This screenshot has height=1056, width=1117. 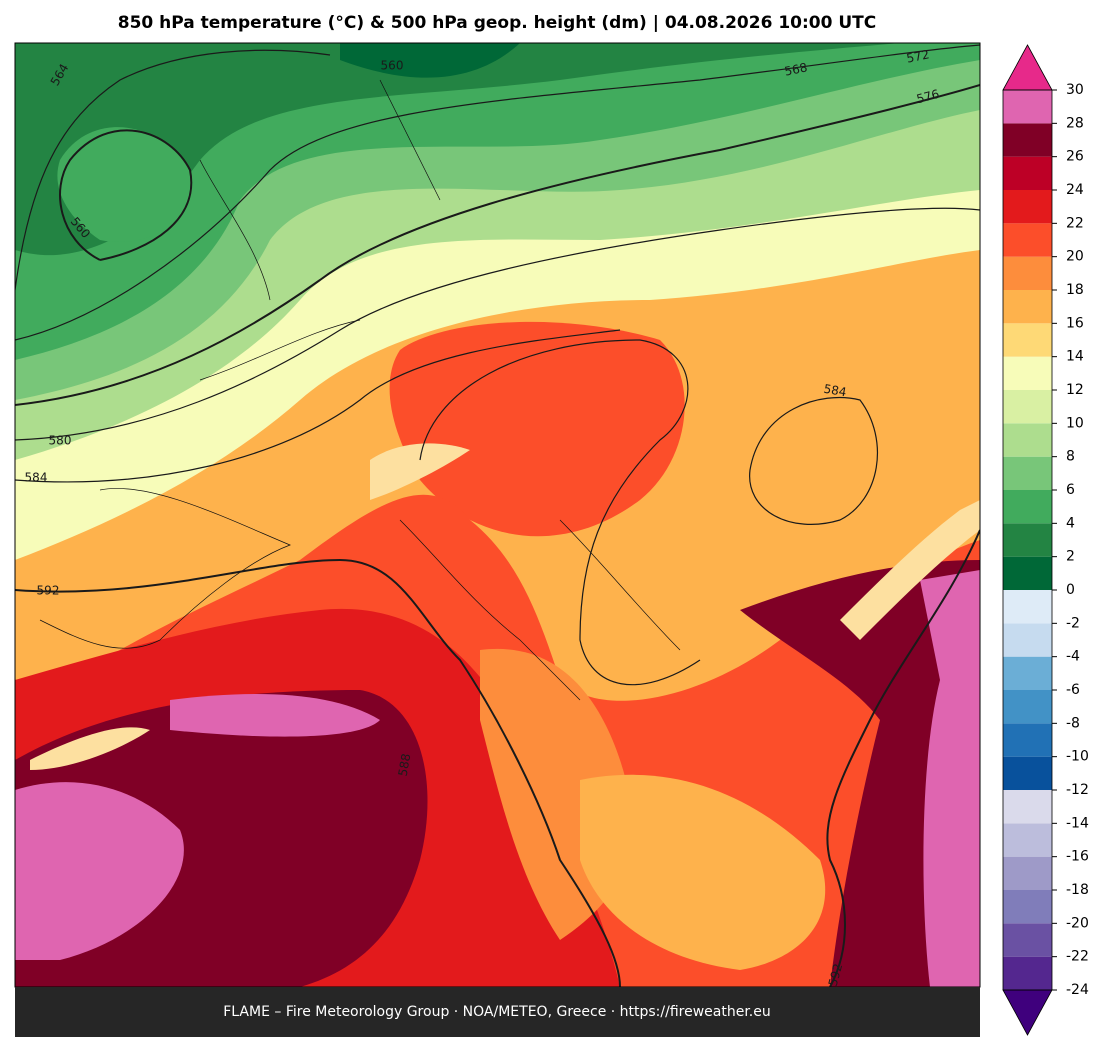 What do you see at coordinates (1073, 690) in the screenshot?
I see `colorbar-tick-label: -6` at bounding box center [1073, 690].